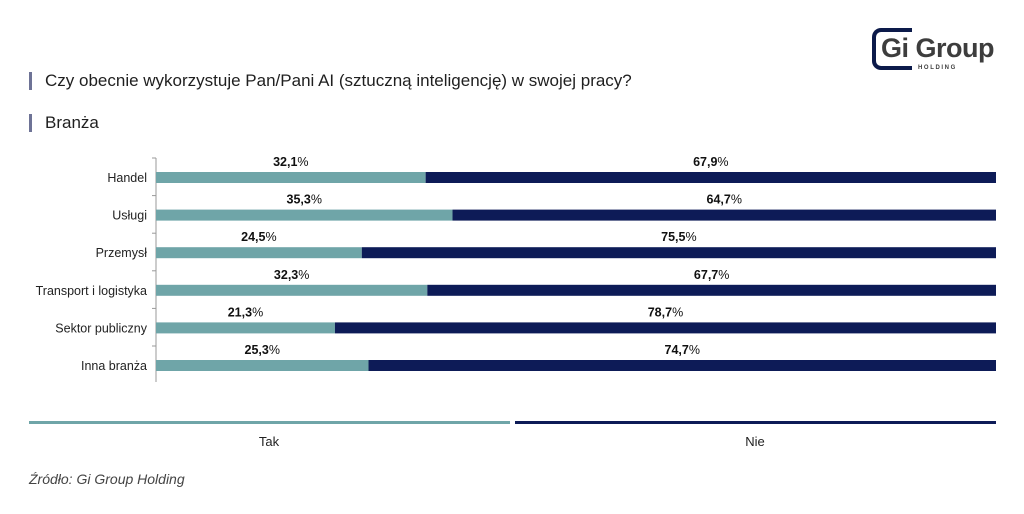  What do you see at coordinates (72, 122) in the screenshot?
I see `chart-subtitle: Branża` at bounding box center [72, 122].